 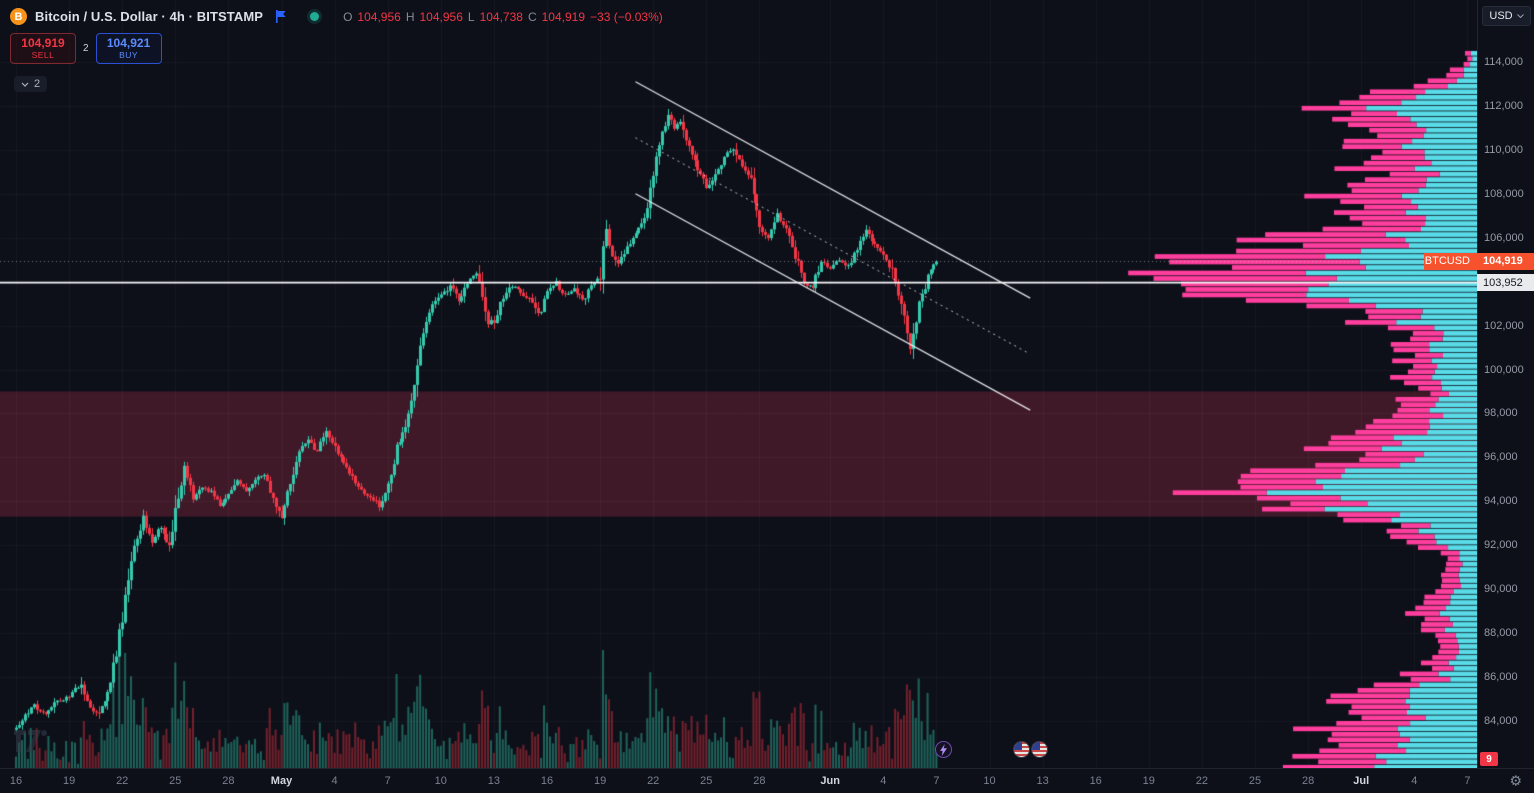 What do you see at coordinates (1501, 16) in the screenshot?
I see `currency-label: USD` at bounding box center [1501, 16].